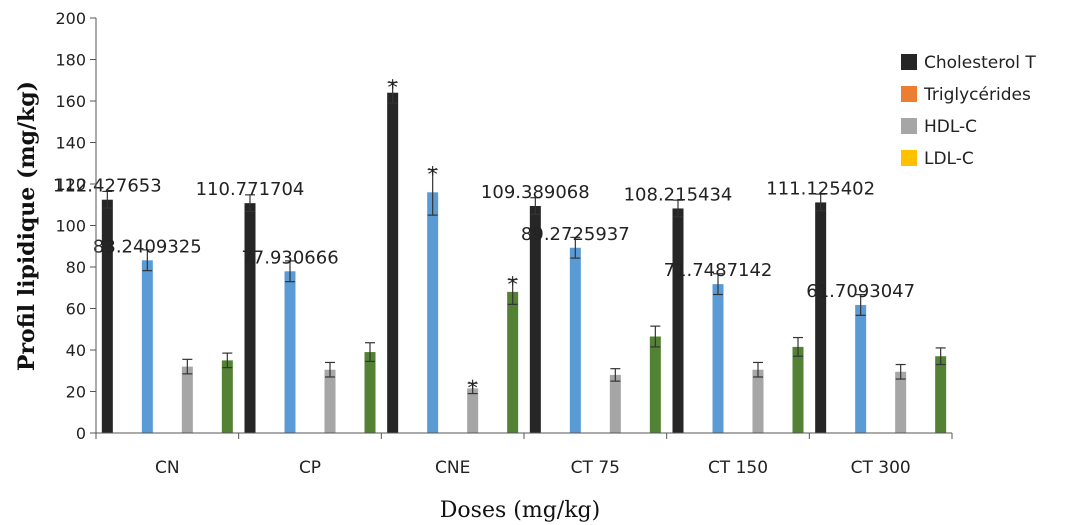 The height and width of the screenshot is (525, 1068). What do you see at coordinates (453, 237) in the screenshot?
I see `significance-group: * * * *` at bounding box center [453, 237].